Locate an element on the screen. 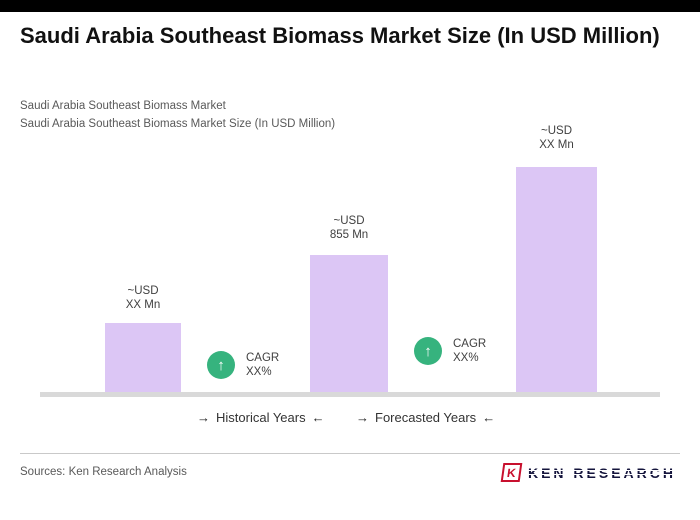  bar-value-line2: 855 Mn is located at coordinates (349, 235).